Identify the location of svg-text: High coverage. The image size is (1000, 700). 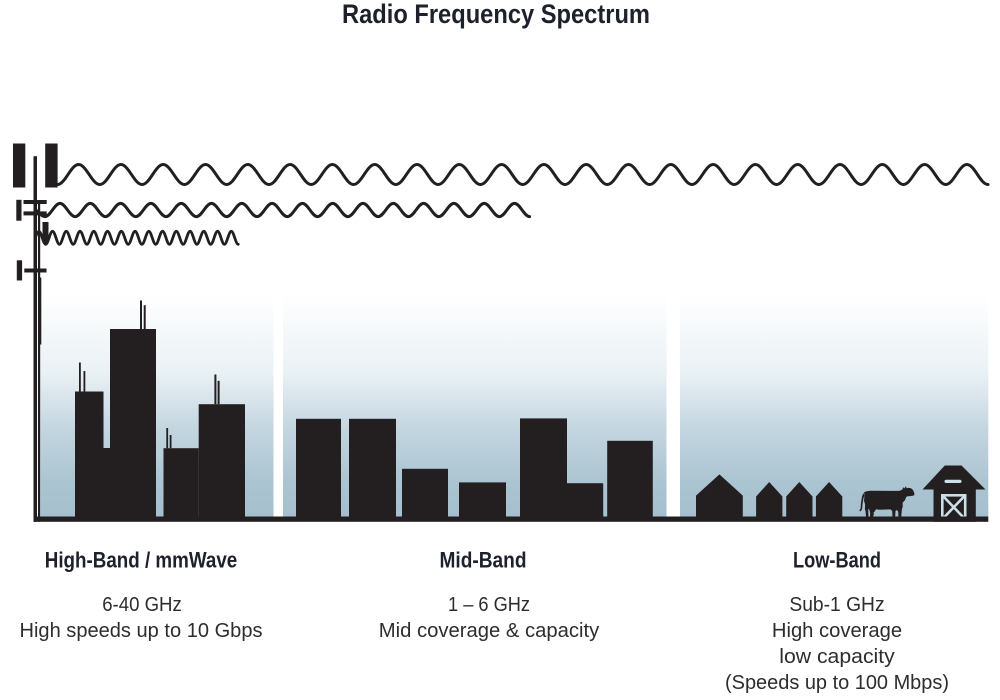
(837, 631).